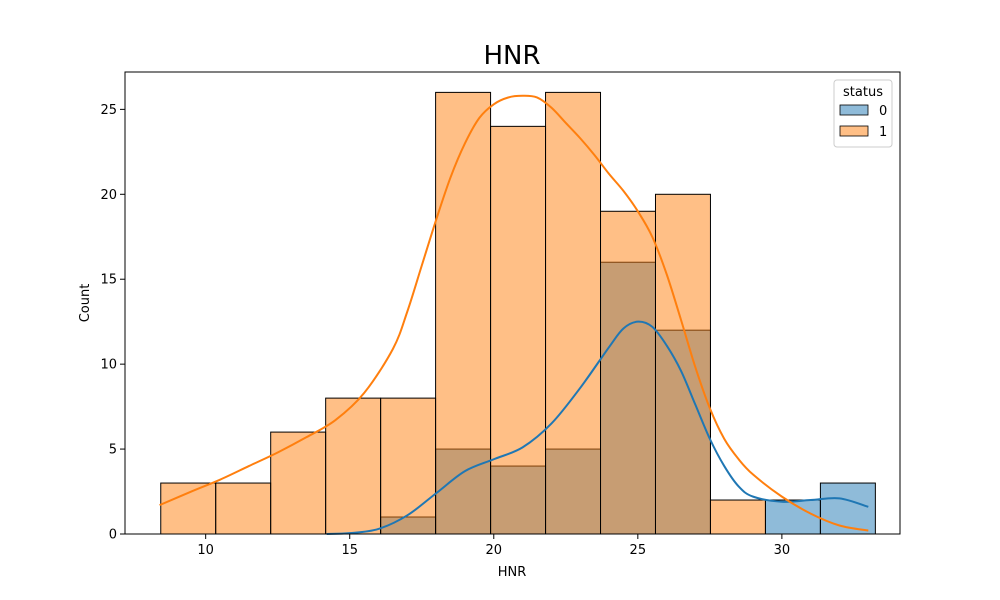  Describe the element at coordinates (108, 195) in the screenshot. I see `y-tick-label: 20` at that location.